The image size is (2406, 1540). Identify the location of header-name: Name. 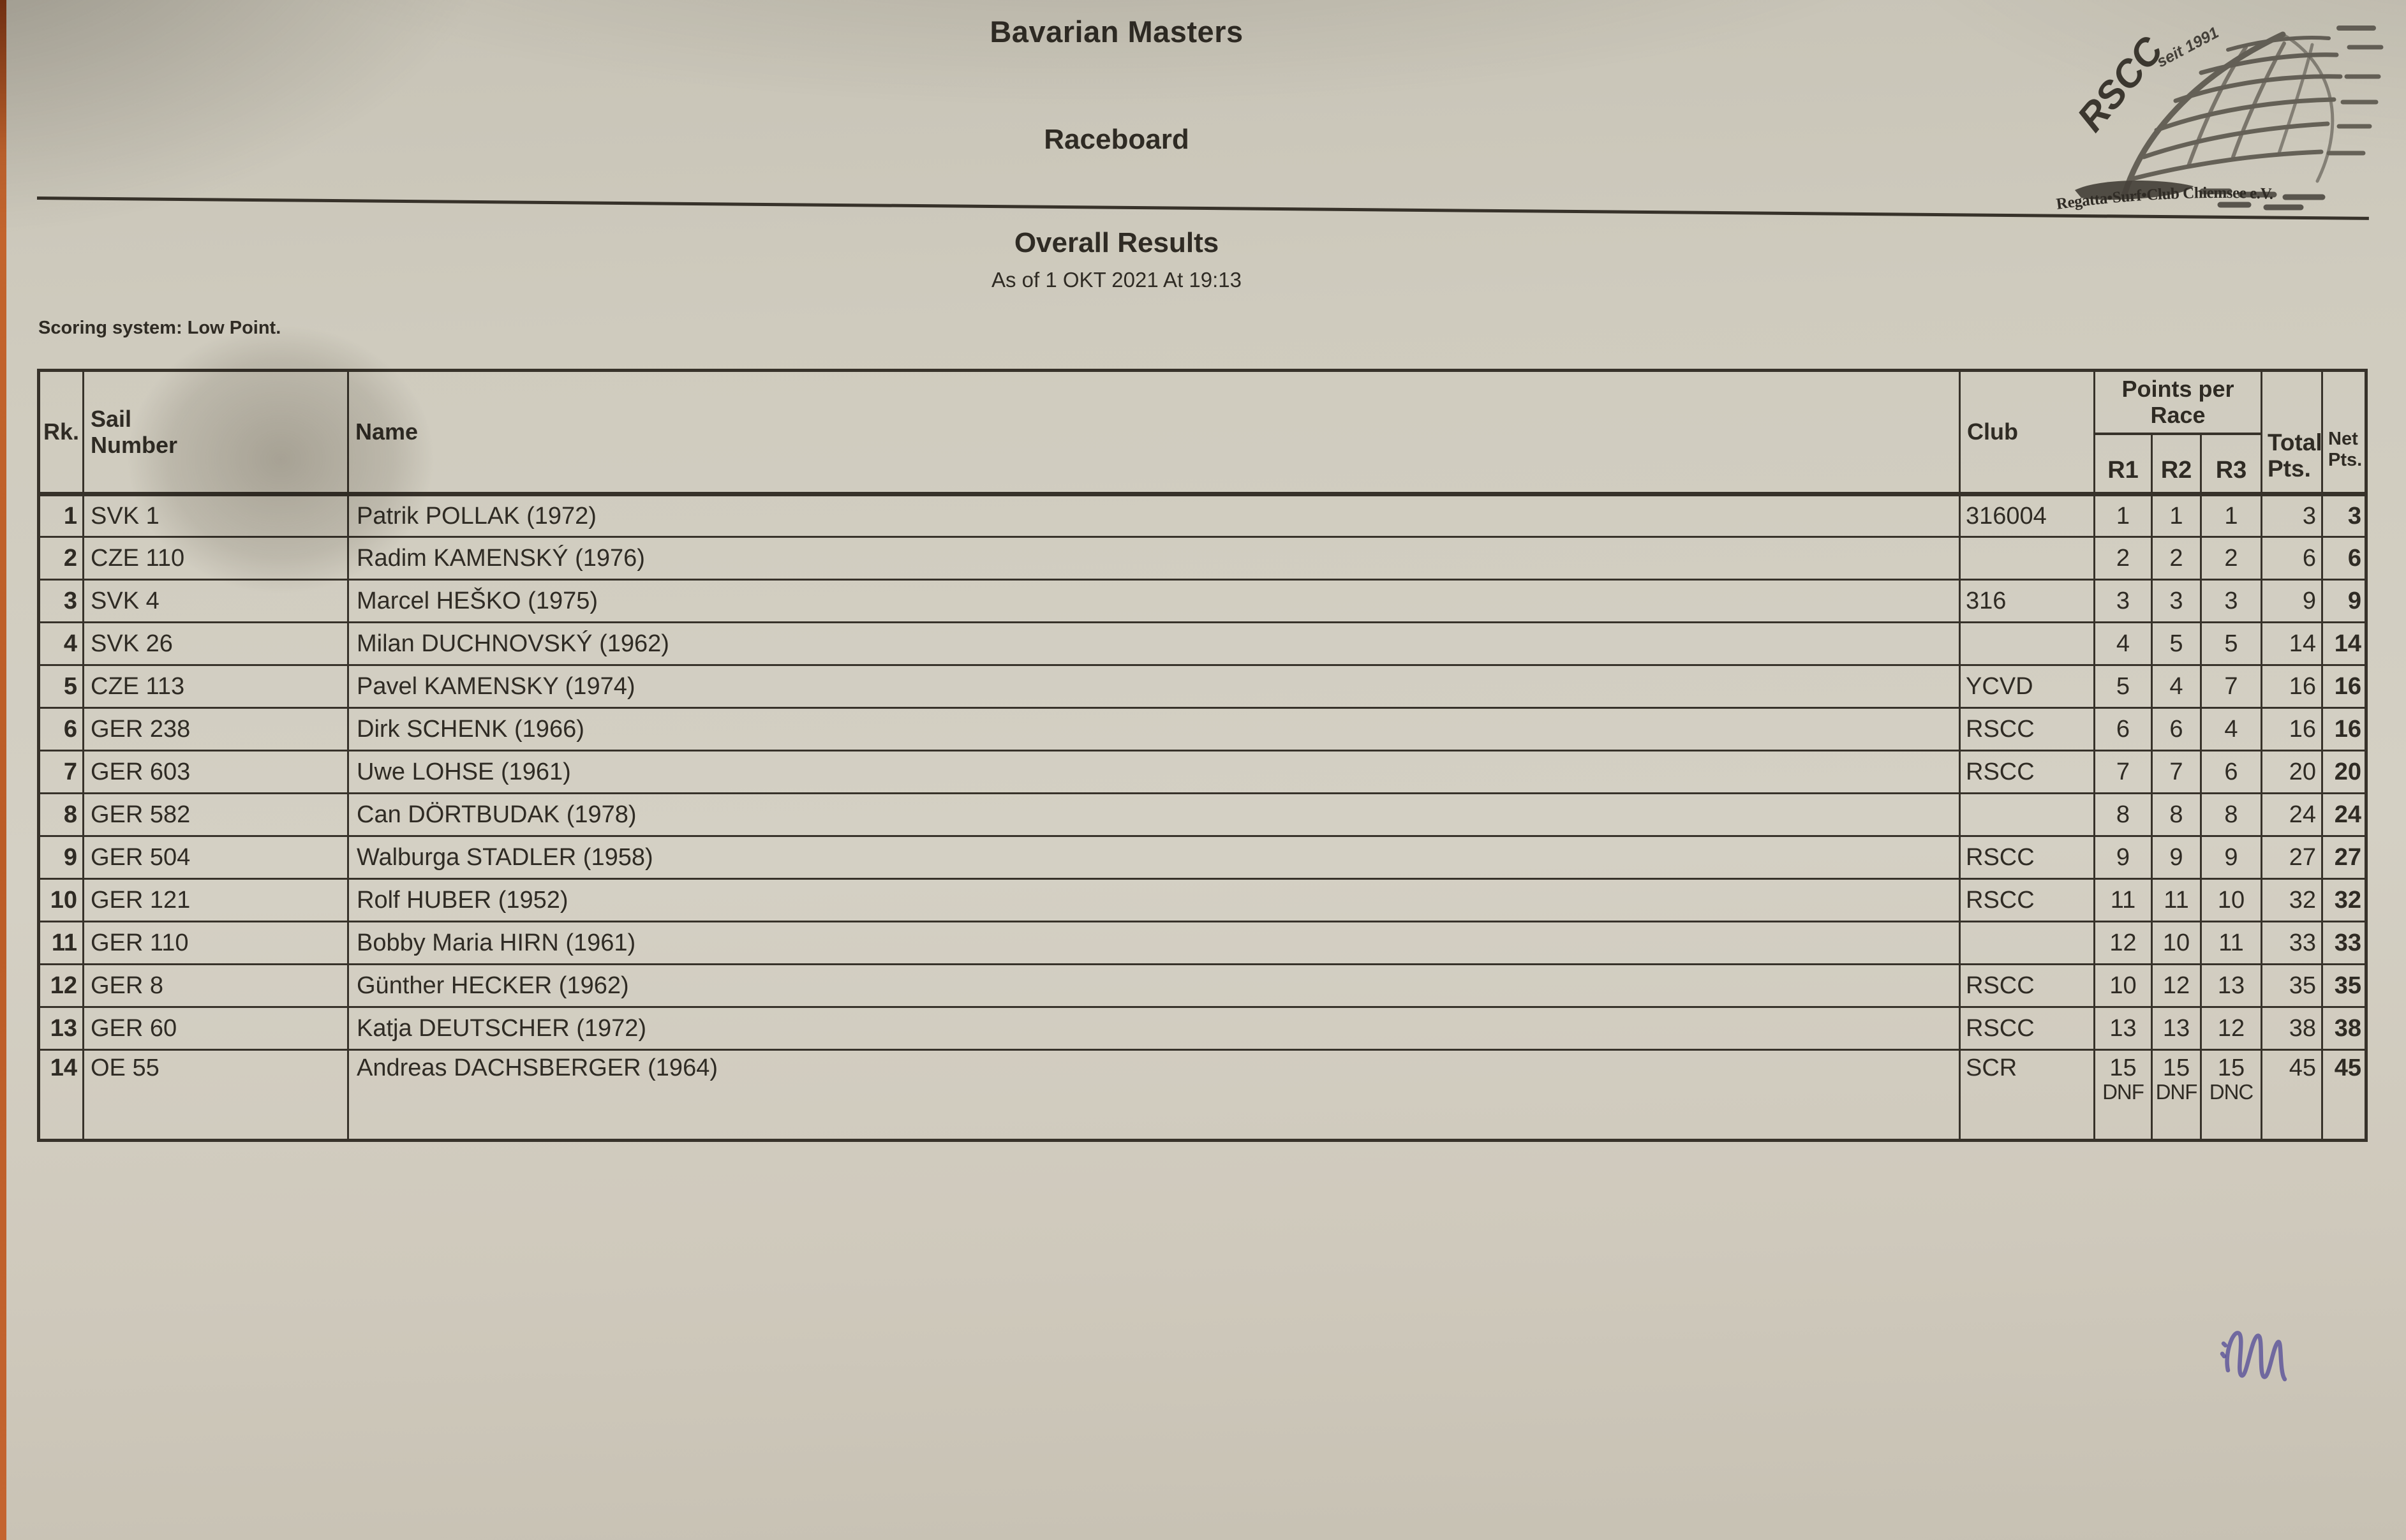
(1154, 433).